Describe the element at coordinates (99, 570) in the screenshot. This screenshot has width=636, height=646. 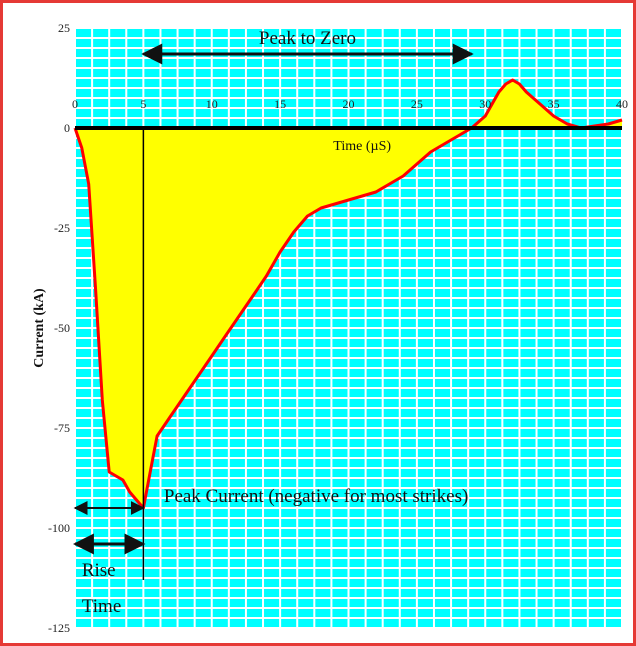
I see `rise-label: Rise` at that location.